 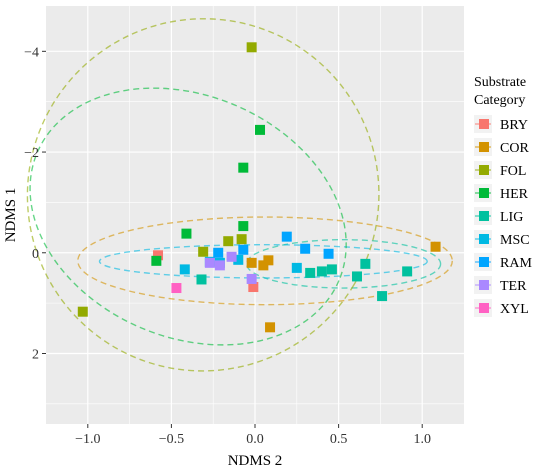 I want to click on x-tick-label: 1.0, so click(x=422, y=439).